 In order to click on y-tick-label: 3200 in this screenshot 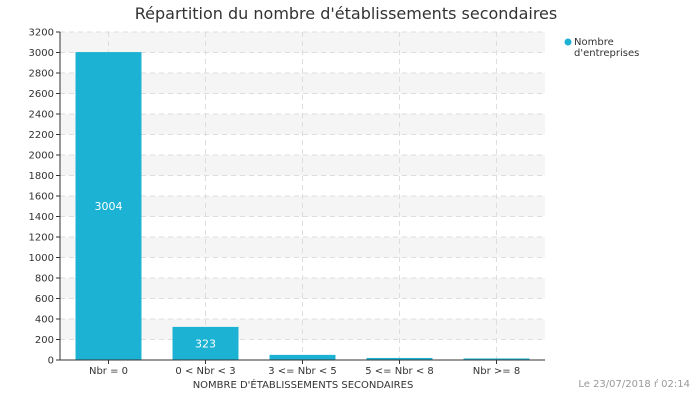, I will do `click(41, 33)`.